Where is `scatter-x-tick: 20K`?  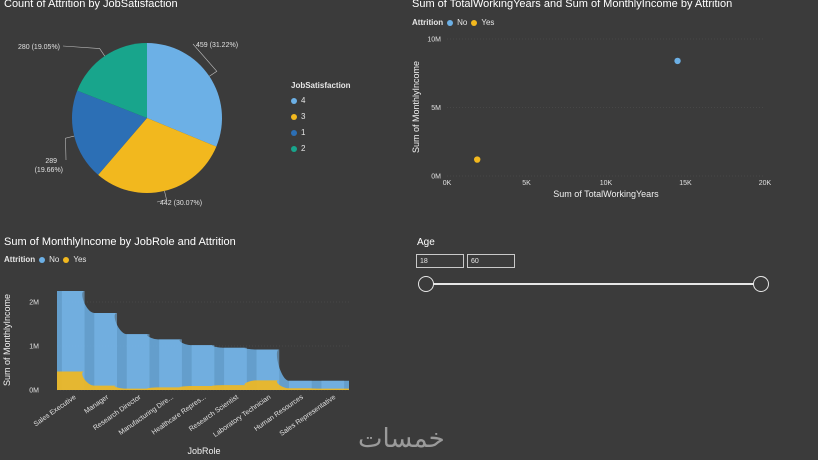
scatter-x-tick: 20K is located at coordinates (765, 183).